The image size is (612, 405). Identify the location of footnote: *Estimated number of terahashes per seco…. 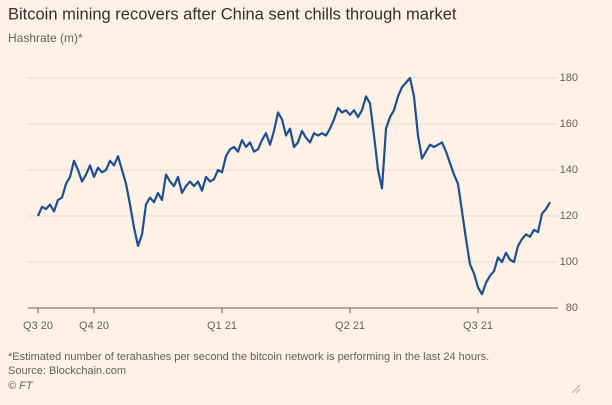
(248, 357).